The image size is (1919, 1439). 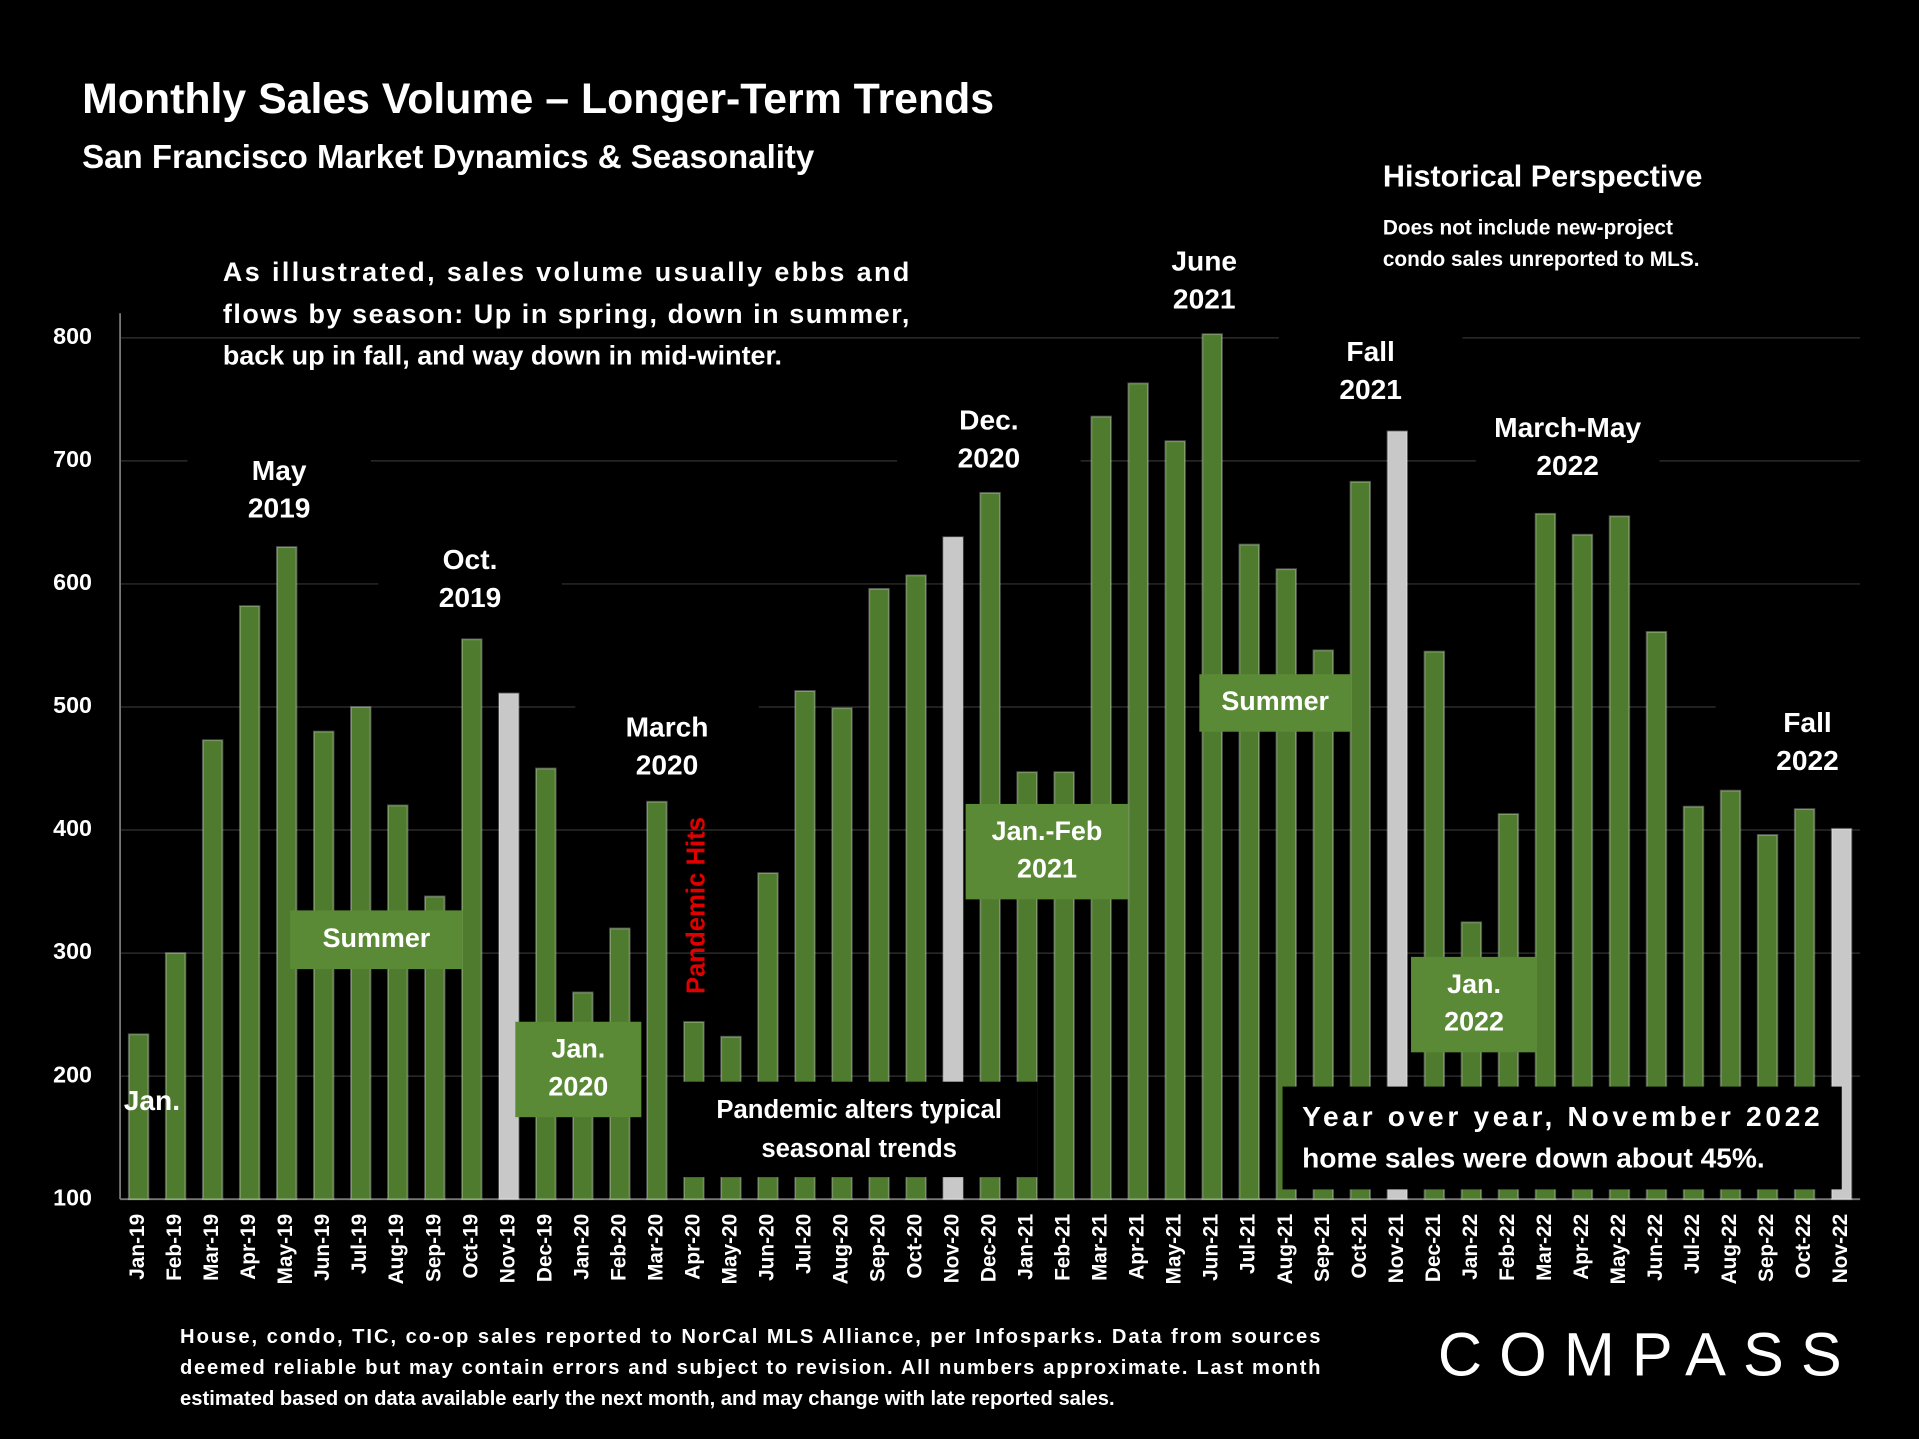 I want to click on x-tick-label: Sep-19, so click(x=433, y=1248).